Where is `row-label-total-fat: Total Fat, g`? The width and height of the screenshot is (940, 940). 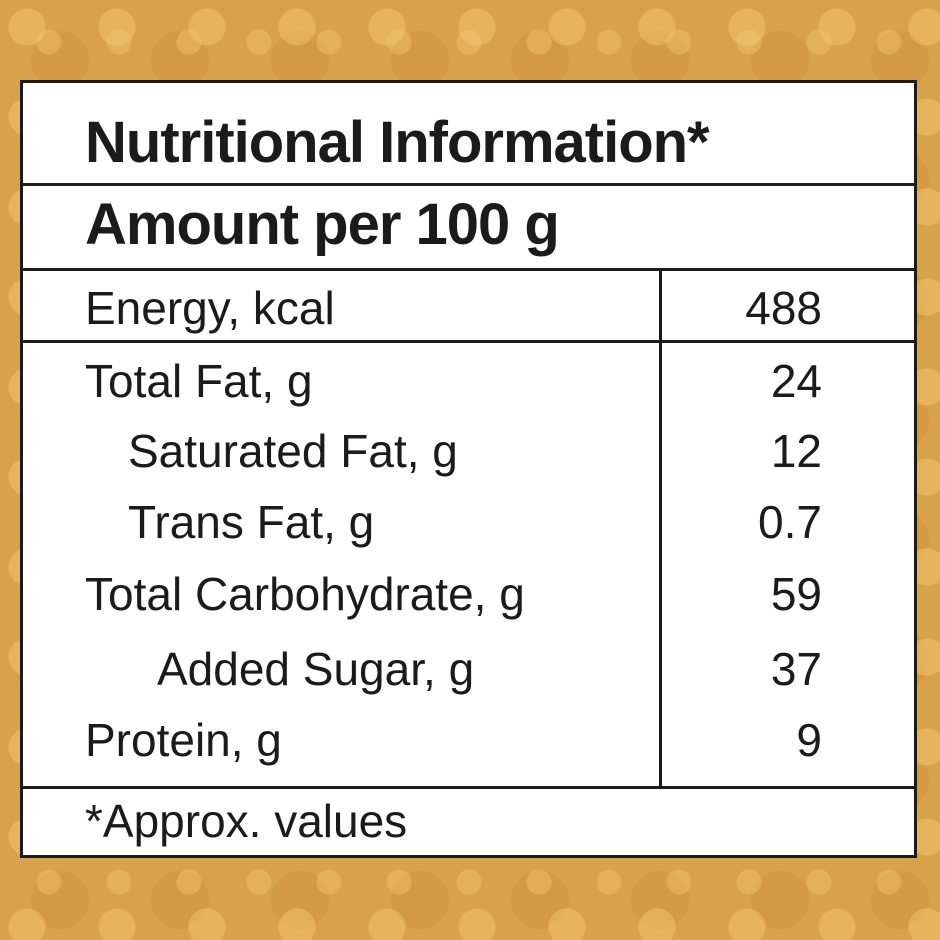 row-label-total-fat: Total Fat, g is located at coordinates (199, 381).